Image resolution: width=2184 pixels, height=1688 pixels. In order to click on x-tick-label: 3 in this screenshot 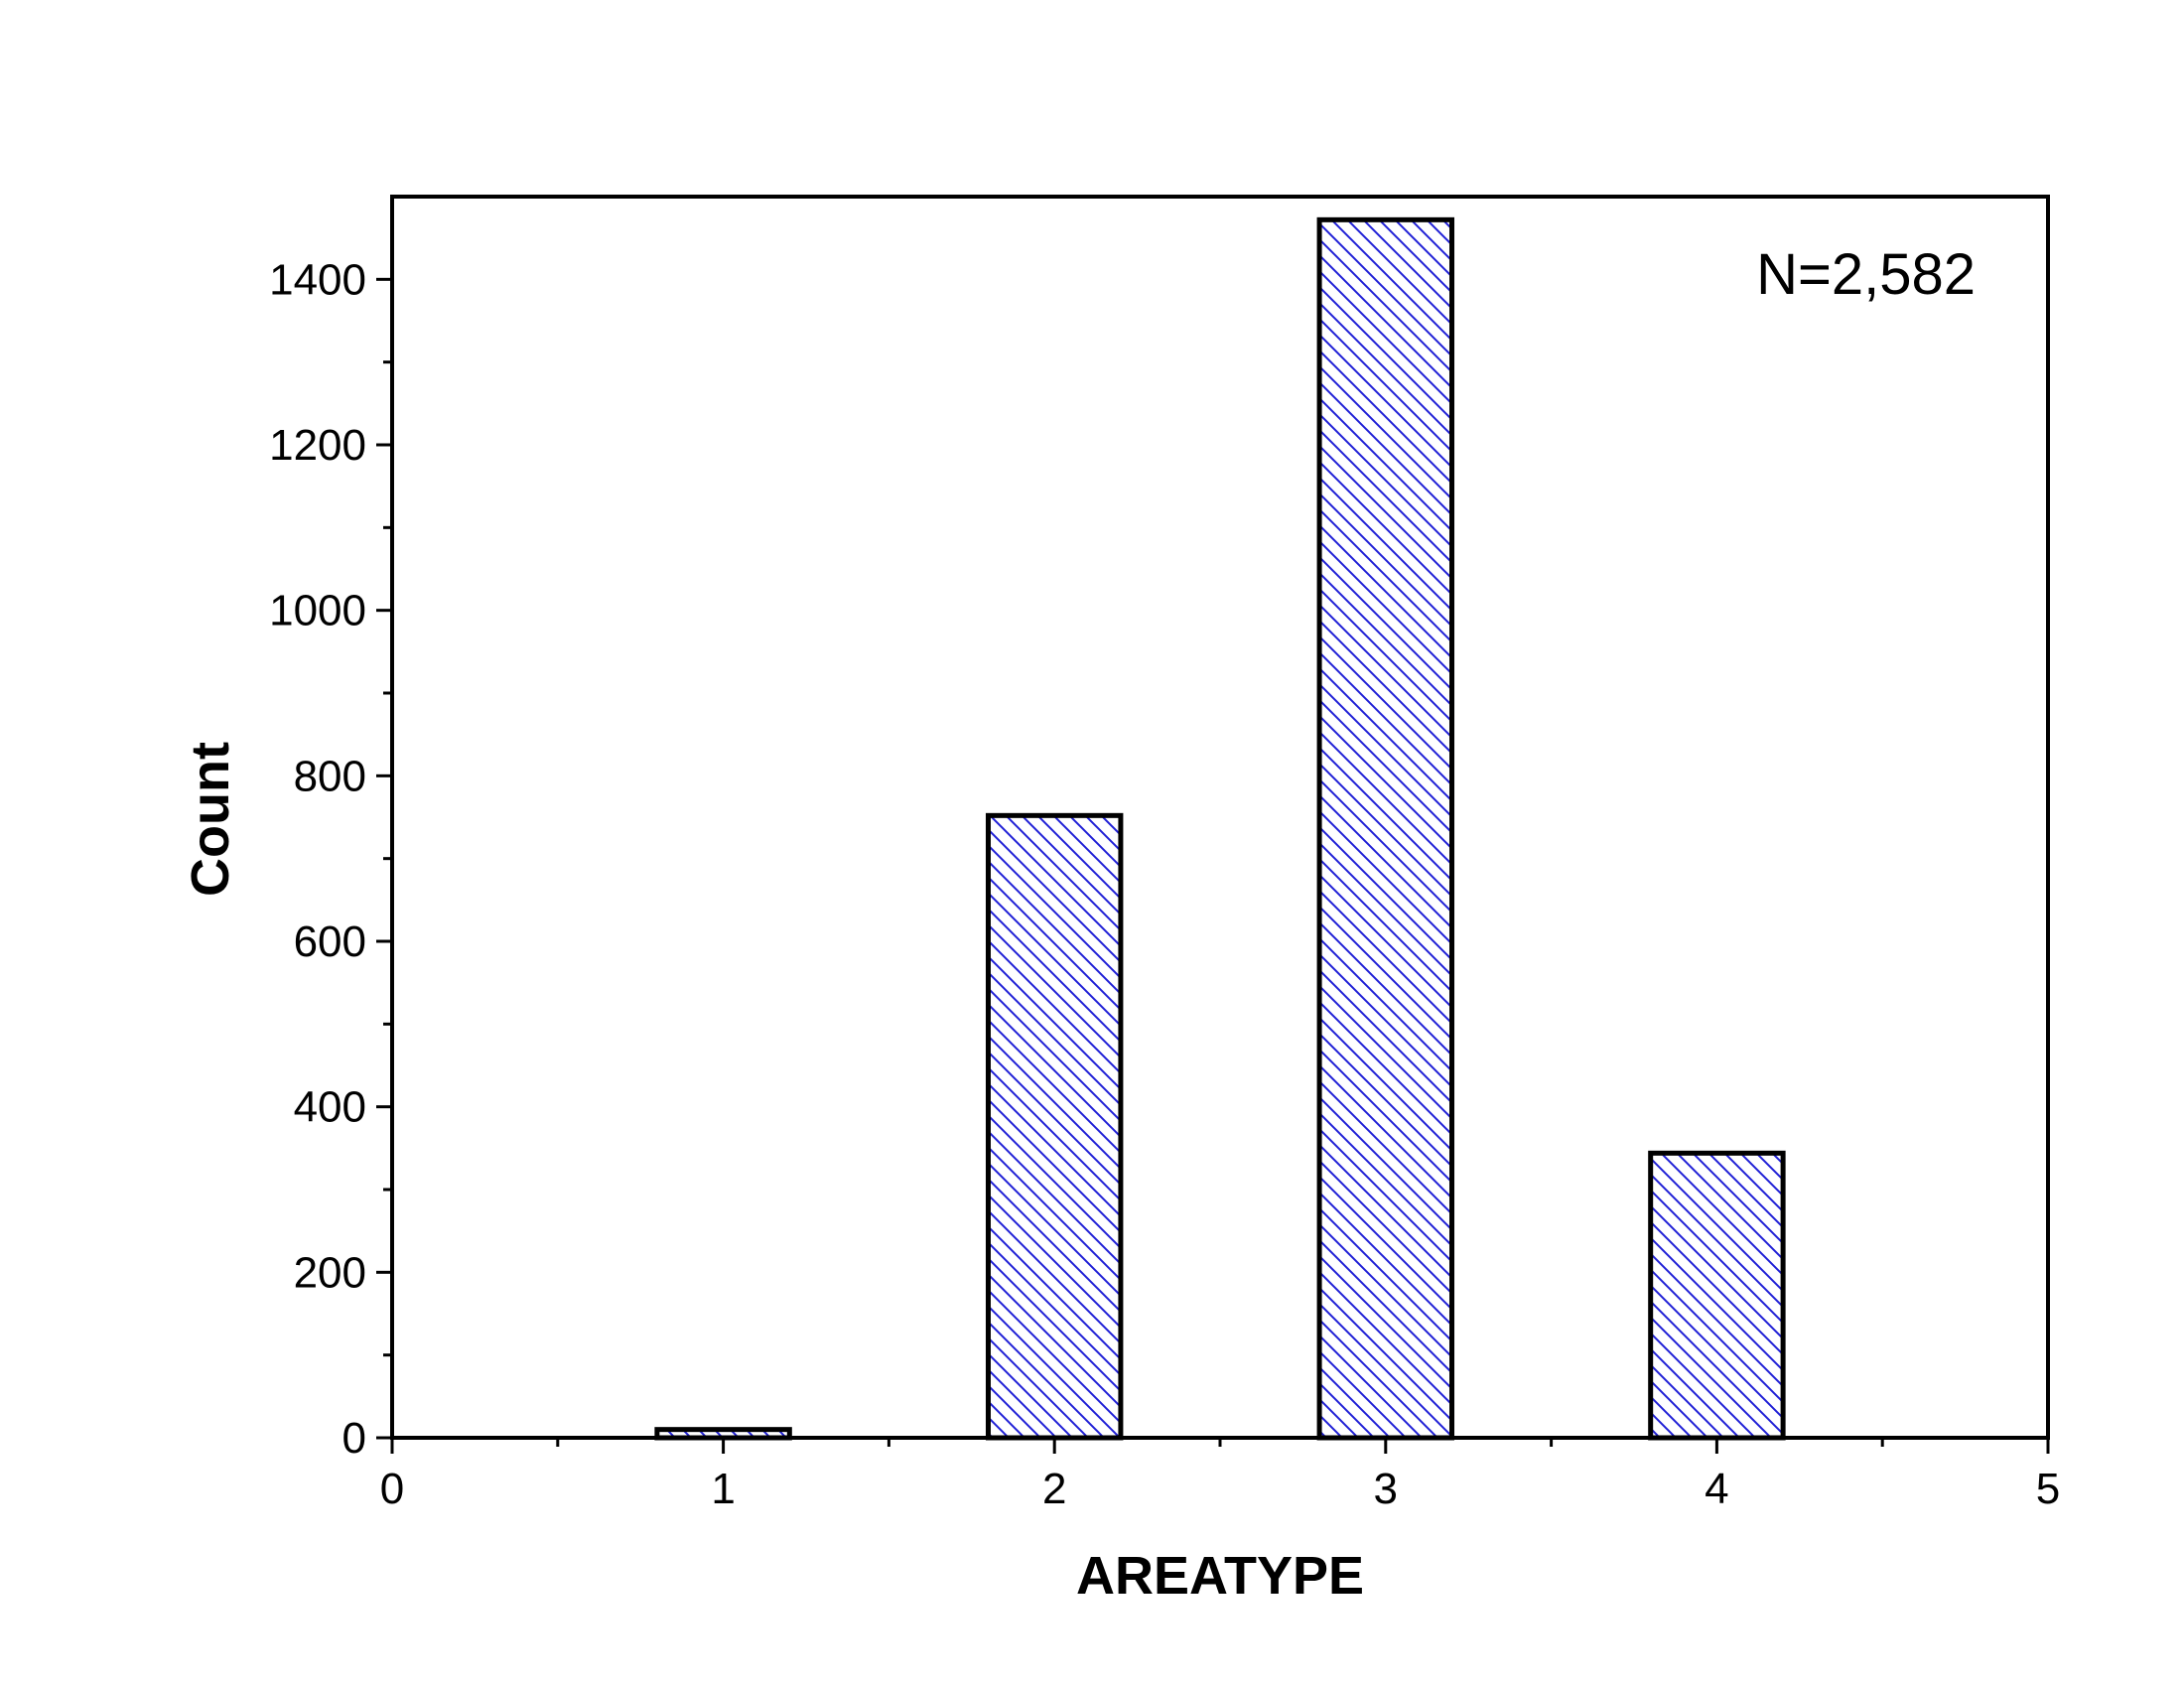, I will do `click(1386, 1489)`.